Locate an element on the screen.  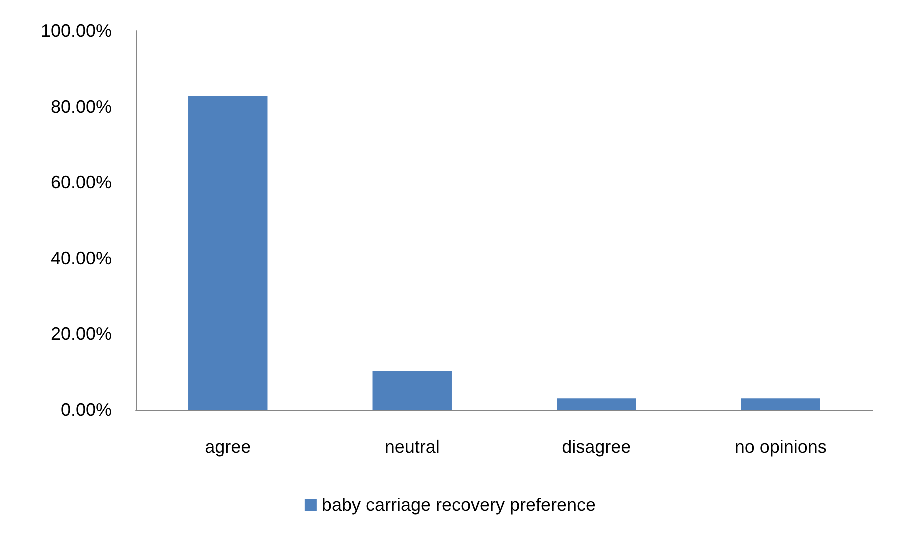
y-tick-label: 20.00% is located at coordinates (81, 334).